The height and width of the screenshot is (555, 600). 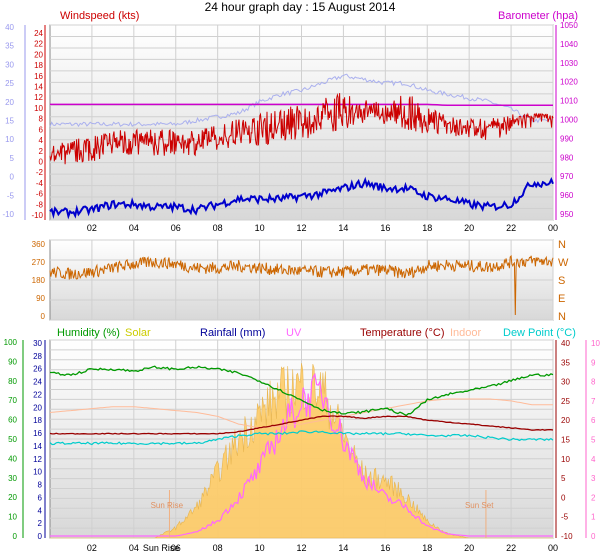 What do you see at coordinates (11, 195) in the screenshot?
I see `outer-tick-label: -5` at bounding box center [11, 195].